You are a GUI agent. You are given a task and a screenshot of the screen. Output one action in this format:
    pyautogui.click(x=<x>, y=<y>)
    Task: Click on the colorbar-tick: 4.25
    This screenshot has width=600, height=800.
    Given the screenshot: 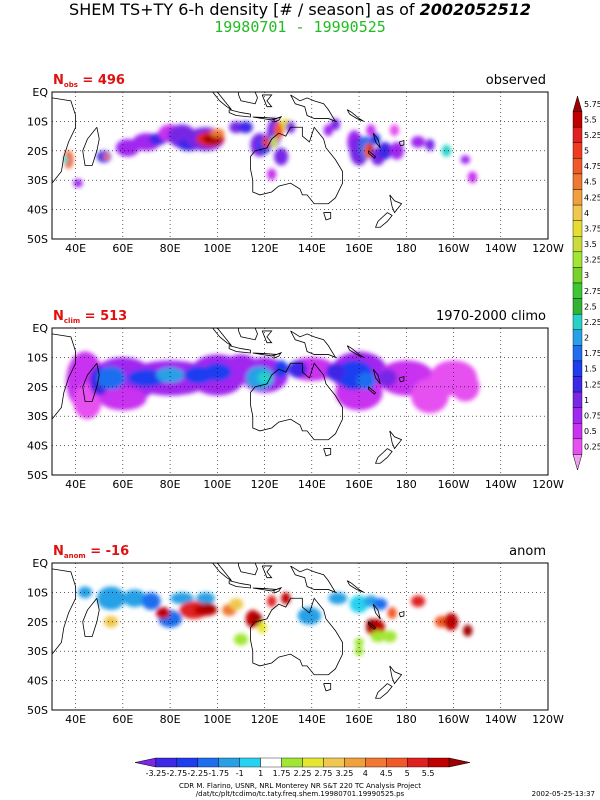 What is the action you would take?
    pyautogui.click(x=592, y=197)
    